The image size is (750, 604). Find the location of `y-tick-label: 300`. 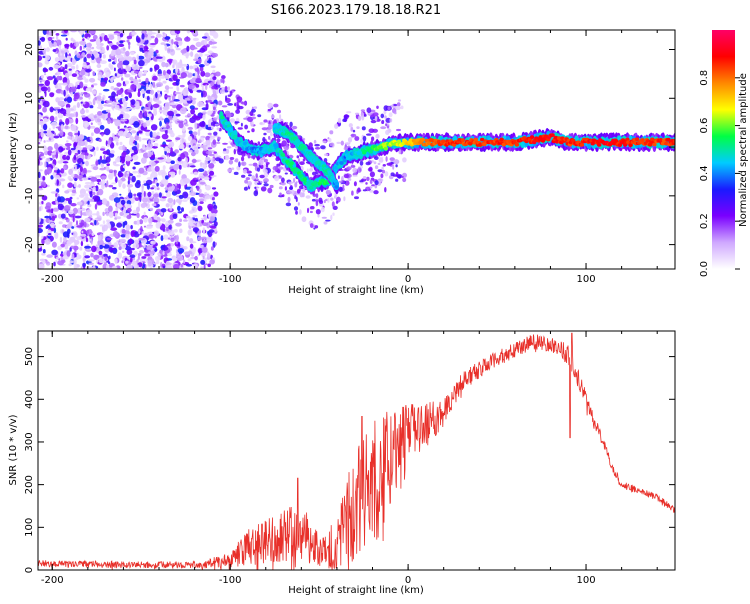

y-tick-label: 300 is located at coordinates (29, 441).